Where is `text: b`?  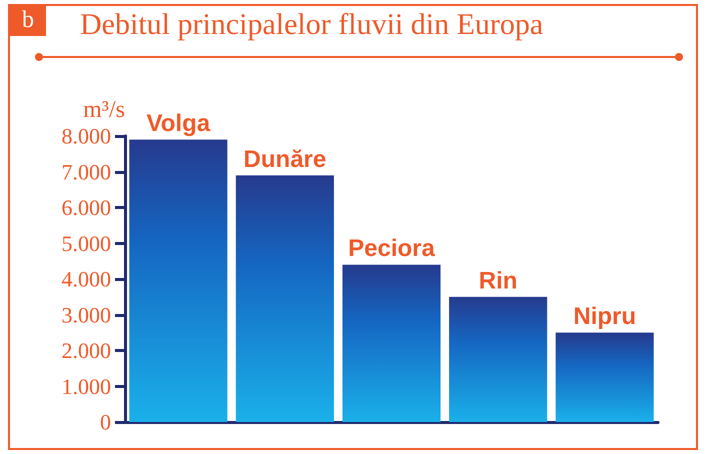
text: b is located at coordinates (28, 21).